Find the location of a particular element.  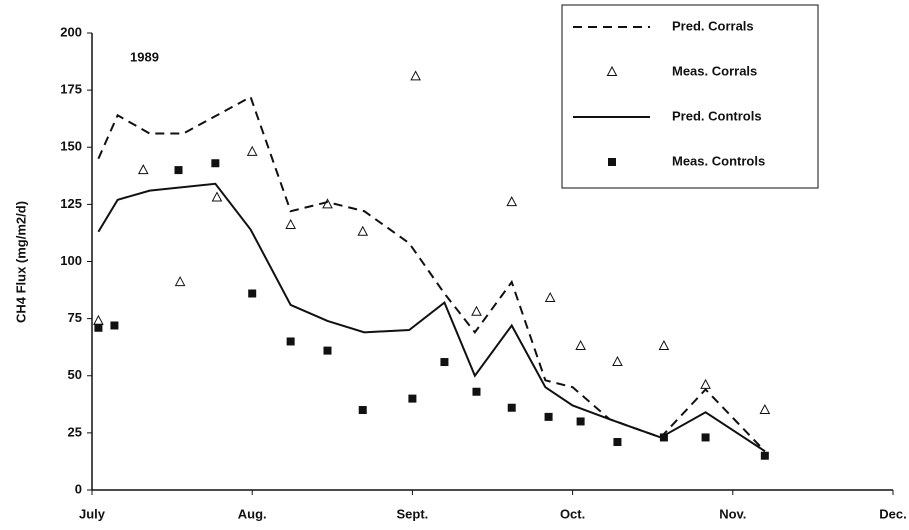

legend-box is located at coordinates (690, 96).